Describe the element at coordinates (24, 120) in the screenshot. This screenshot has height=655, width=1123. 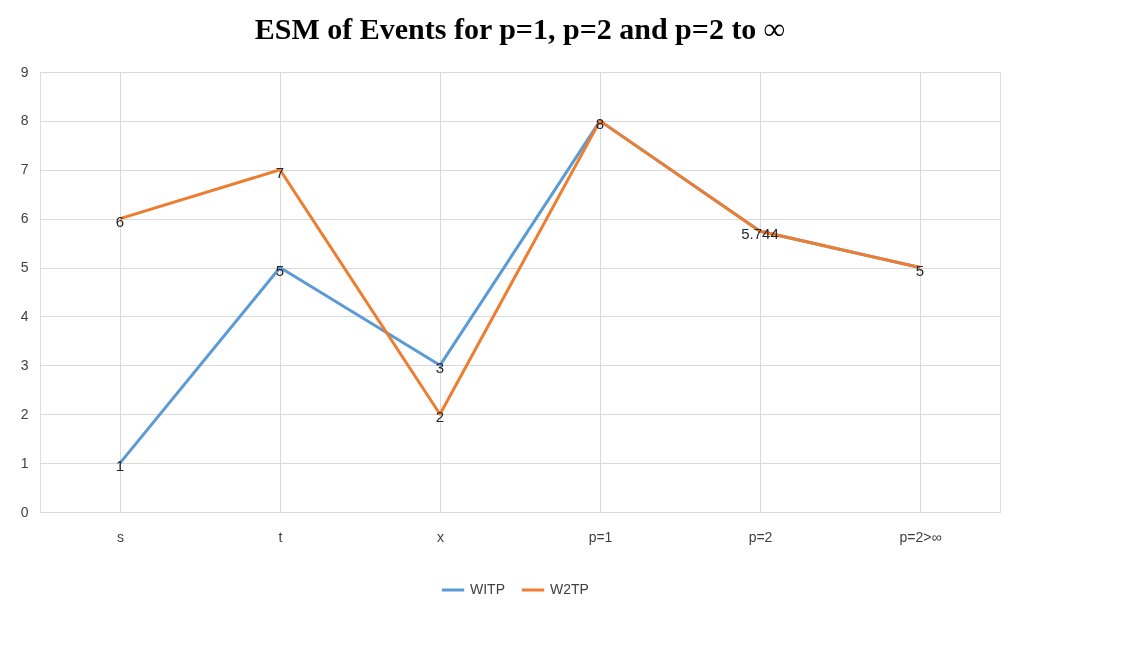
I see `y-tick-label: 8` at that location.